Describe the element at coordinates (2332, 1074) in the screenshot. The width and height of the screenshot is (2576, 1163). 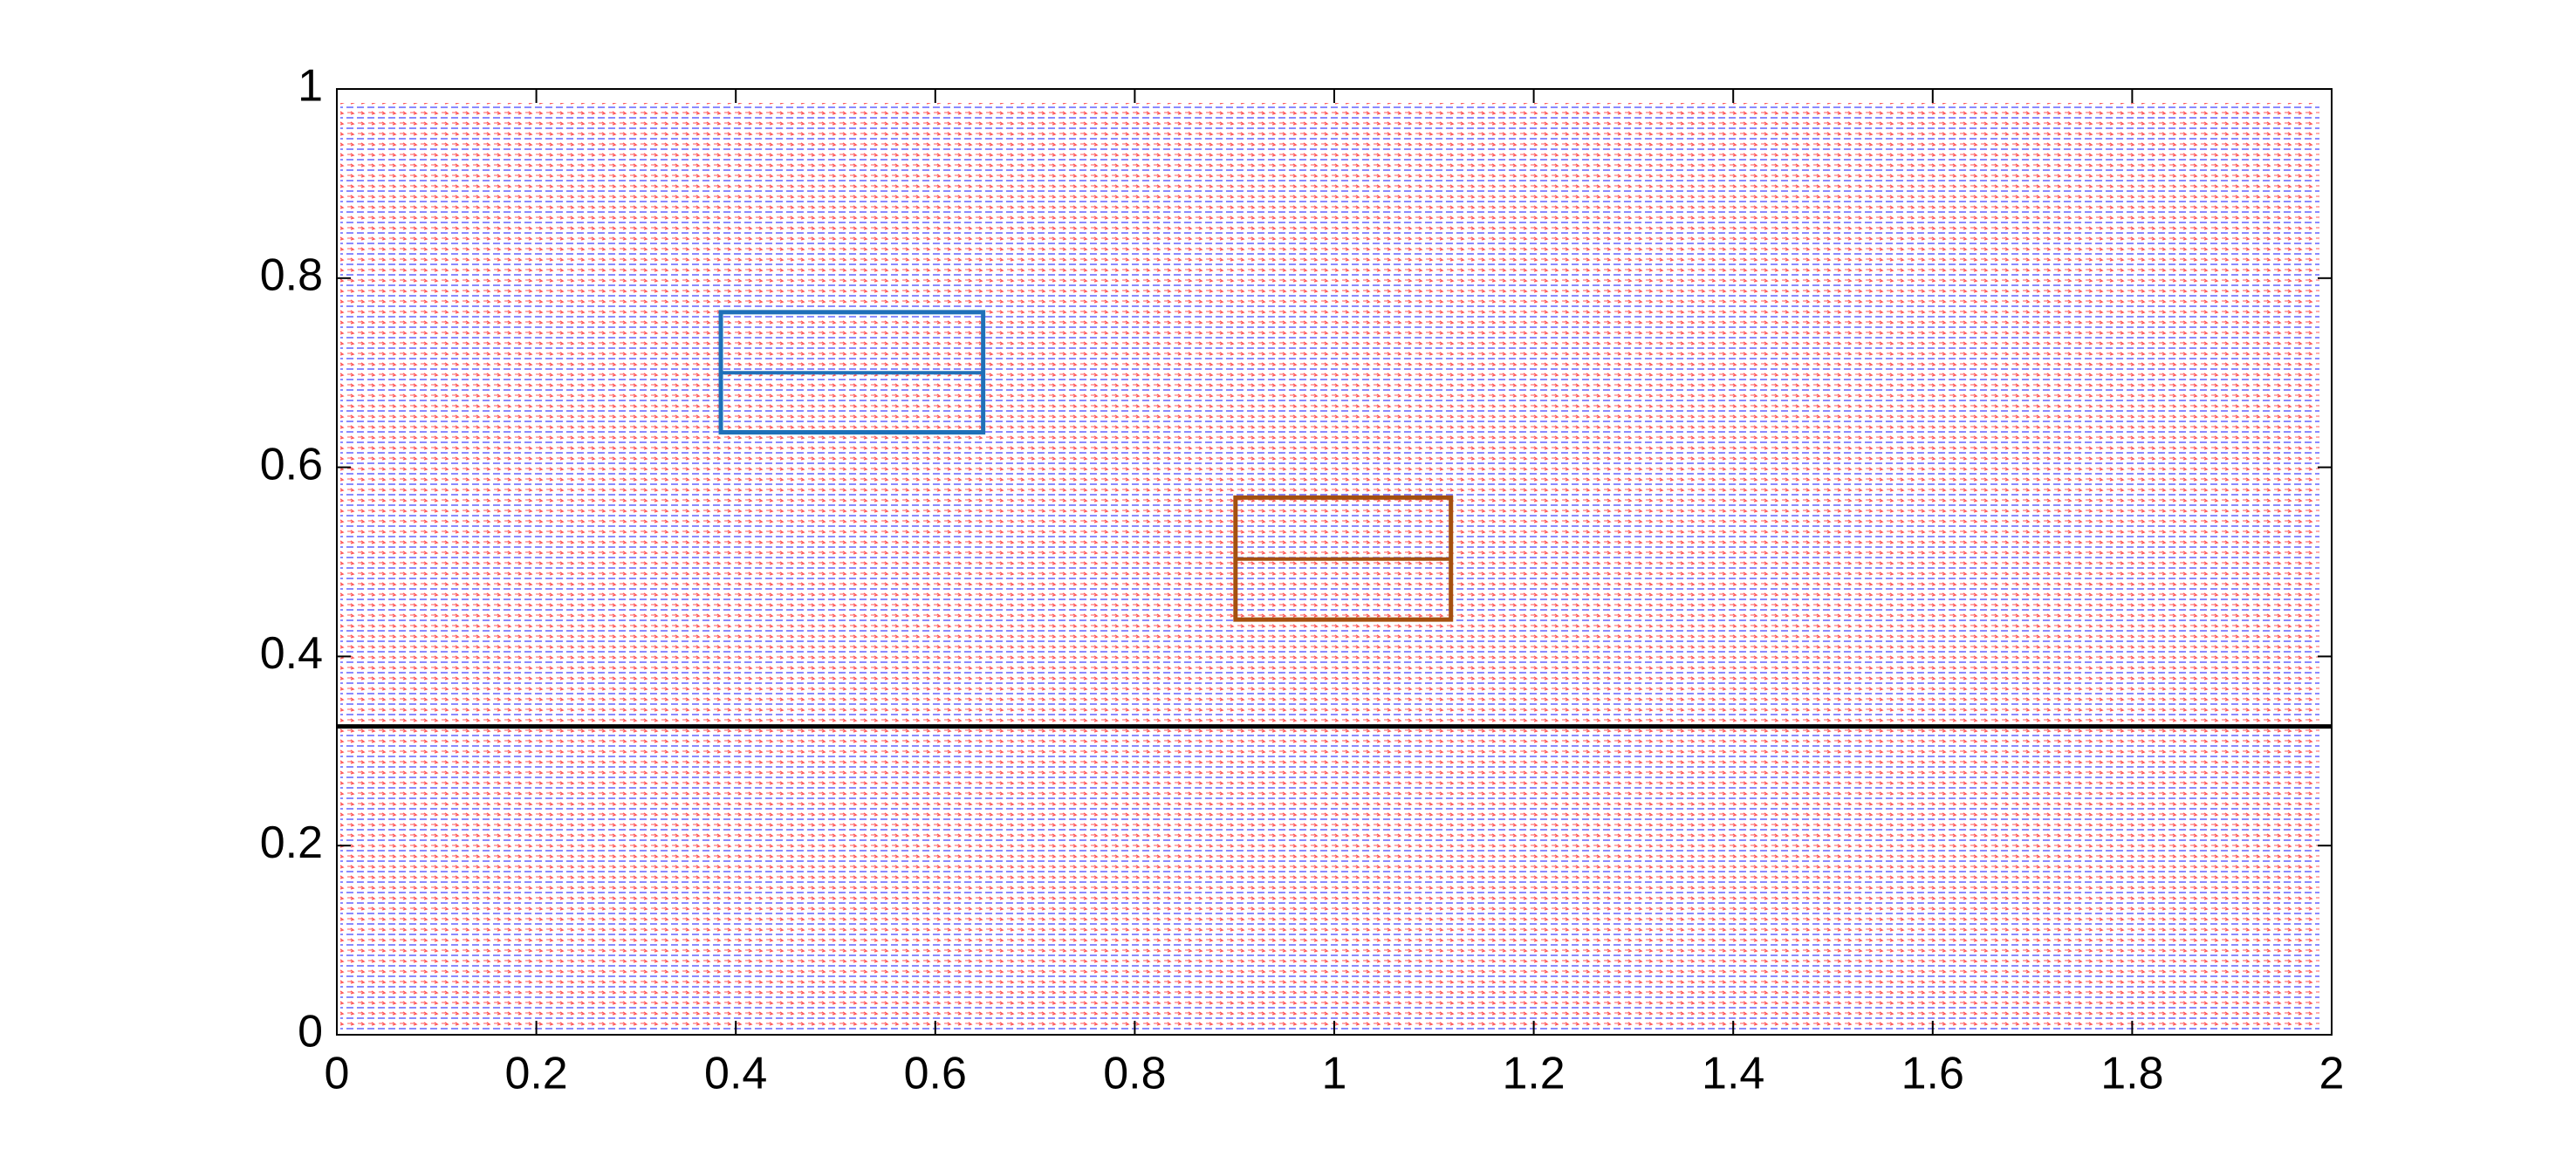
I see `x-tick-label: 2` at that location.